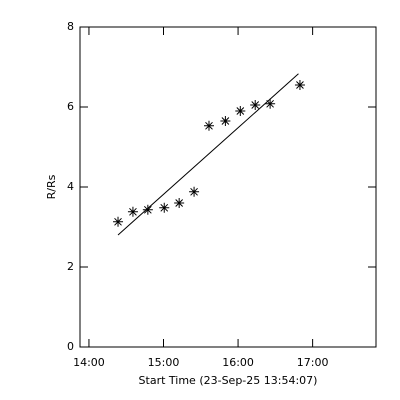 This screenshot has height=400, width=400. I want to click on y-tick-label: 4, so click(70, 186).